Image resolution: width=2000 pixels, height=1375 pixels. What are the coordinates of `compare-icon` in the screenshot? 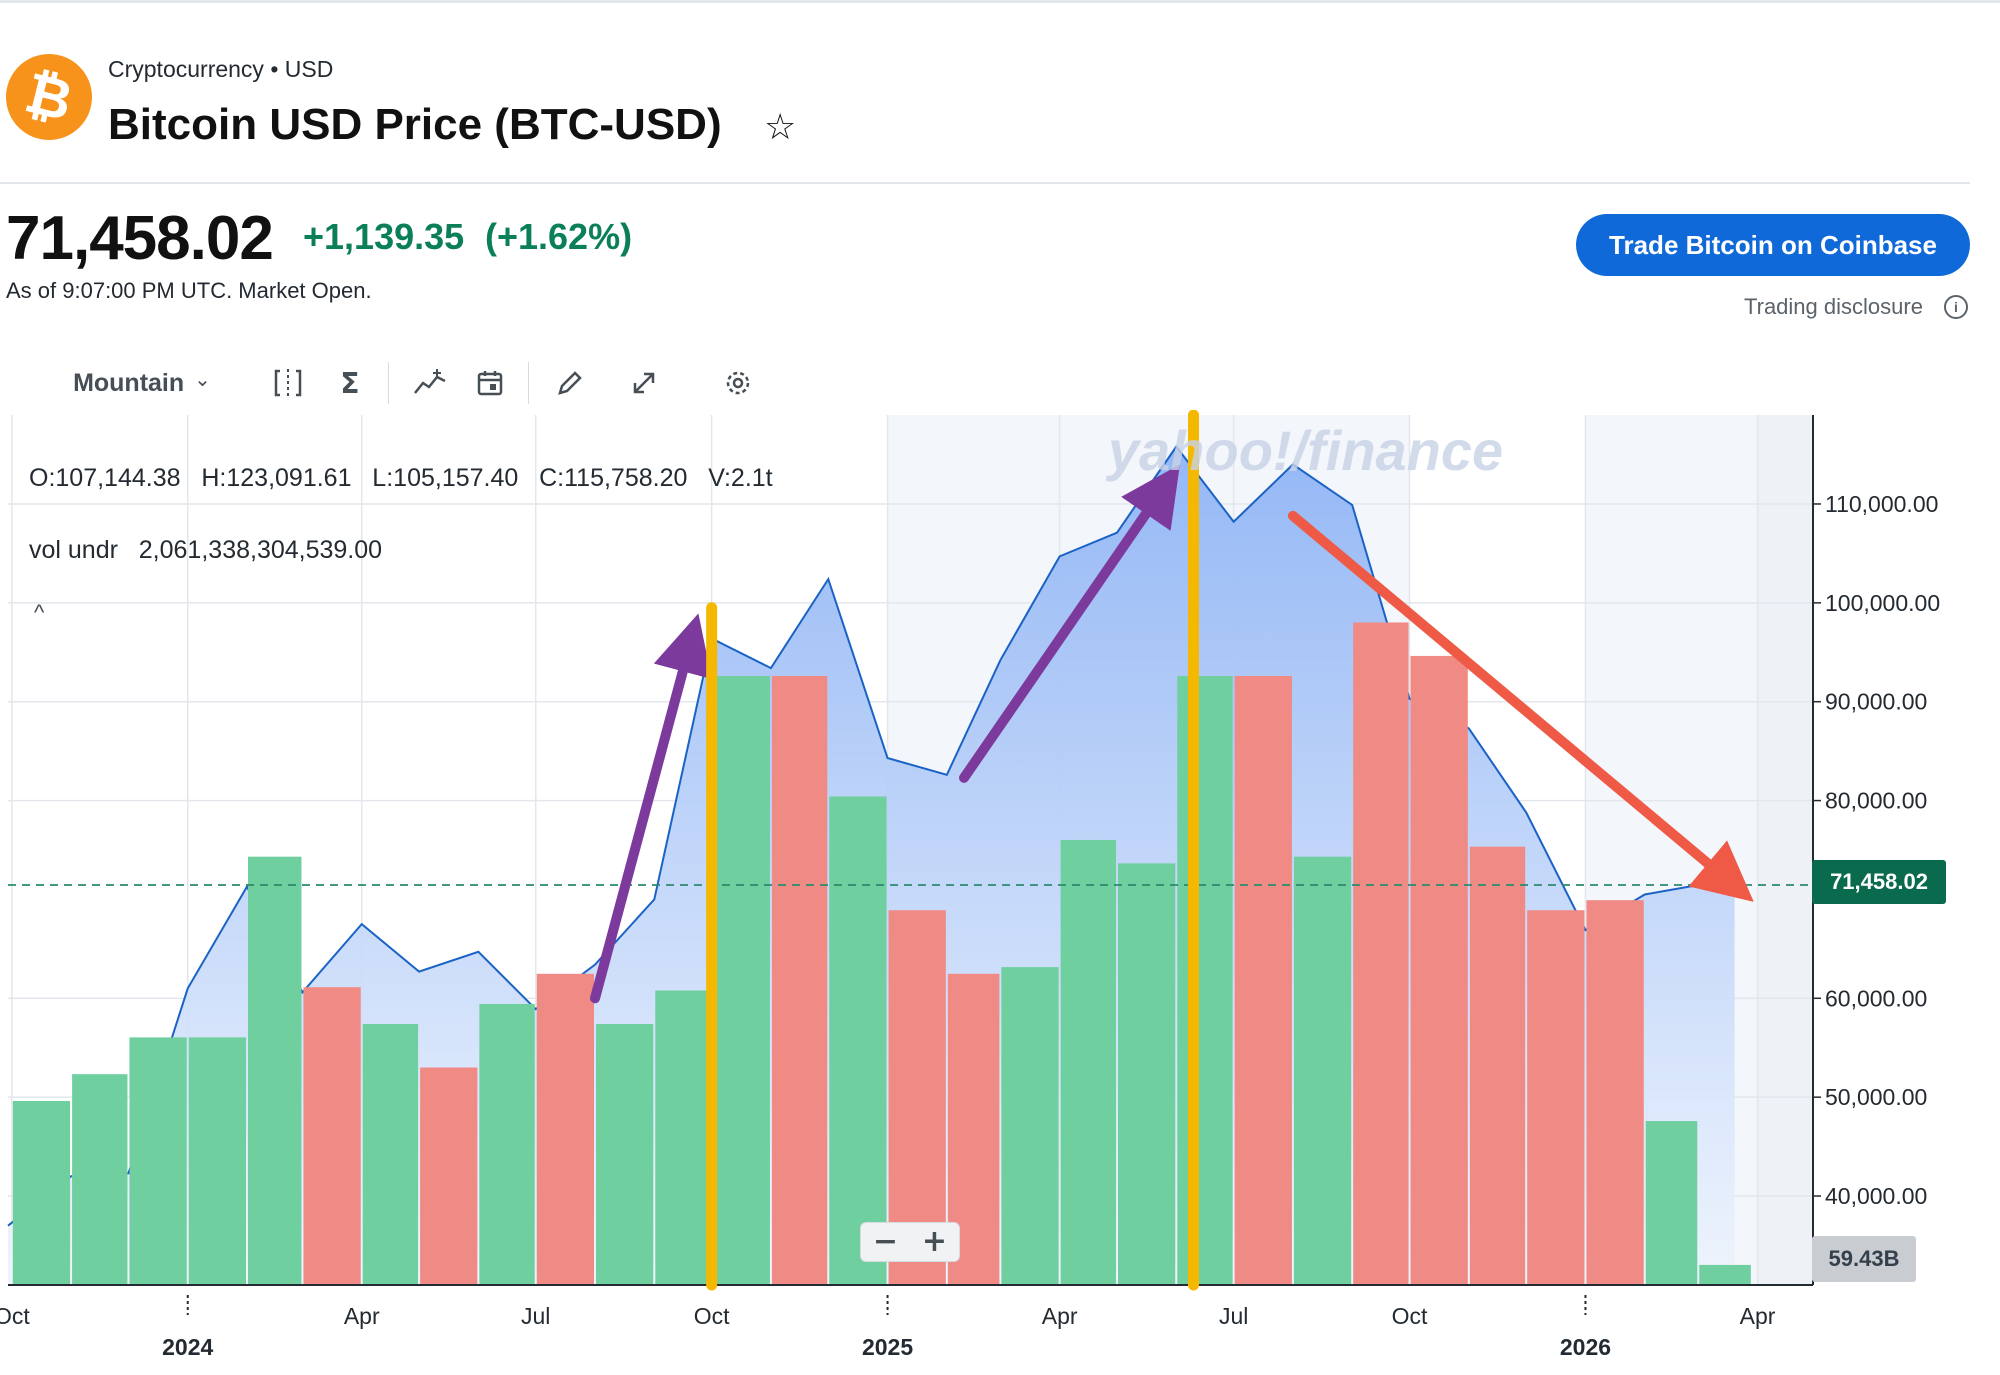 It's located at (288, 383).